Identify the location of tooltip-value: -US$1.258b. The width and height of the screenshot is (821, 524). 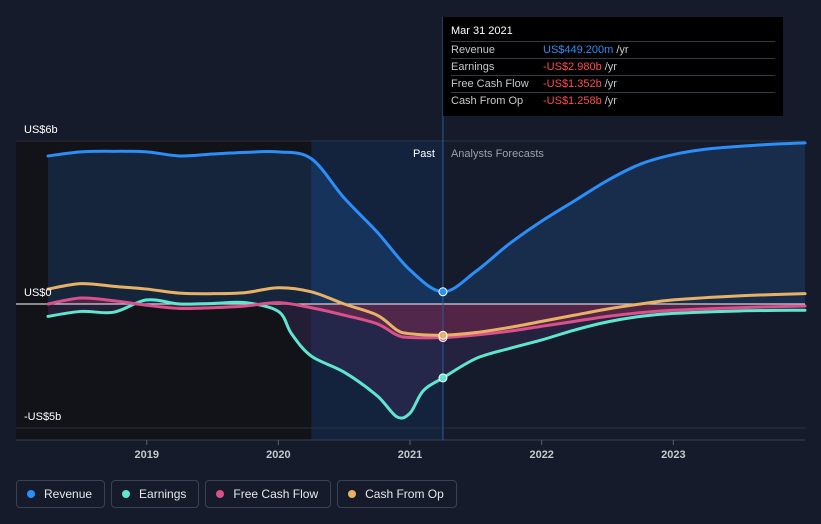
(572, 101).